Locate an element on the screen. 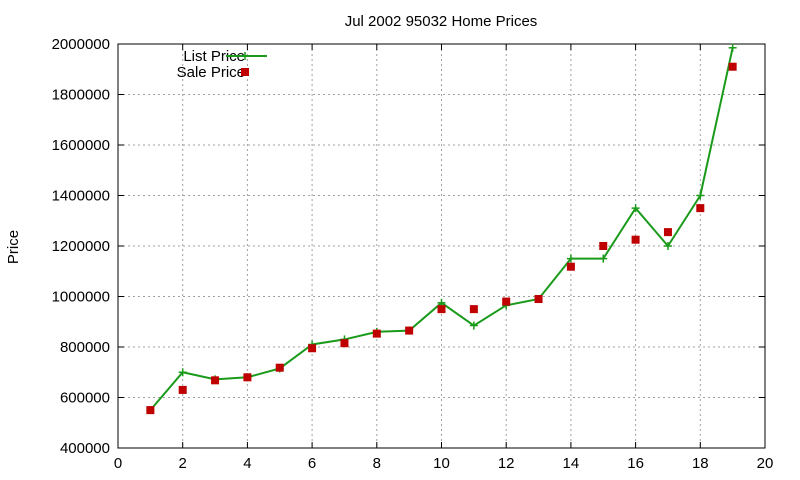  x-tick-label: 20 is located at coordinates (765, 463).